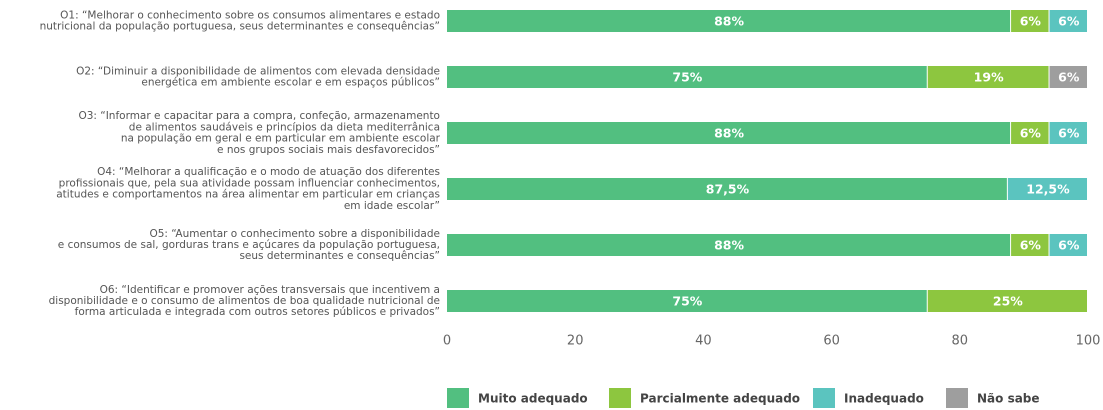 The width and height of the screenshot is (1103, 410). Describe the element at coordinates (339, 256) in the screenshot. I see `category-label: seus determinantes e consequências”` at that location.